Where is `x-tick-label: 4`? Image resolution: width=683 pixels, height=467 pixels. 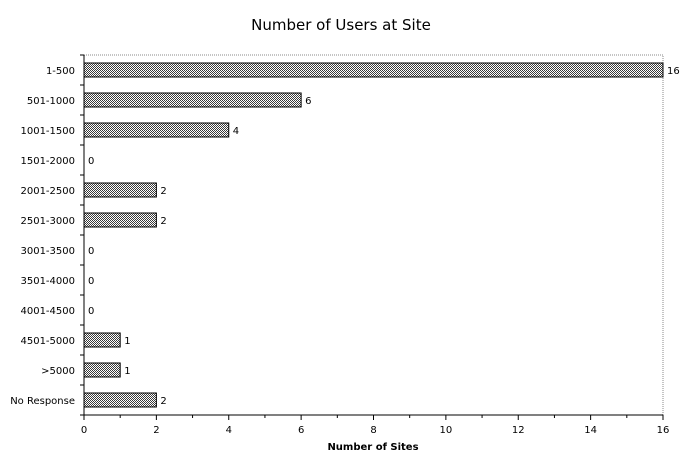 x-tick-label: 4 is located at coordinates (229, 430).